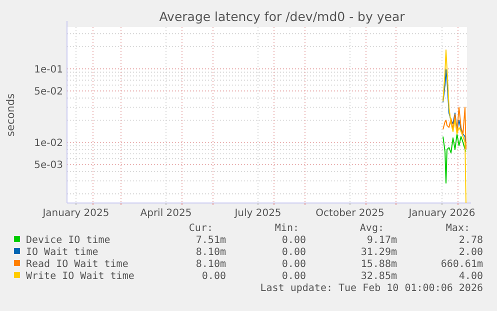  Describe the element at coordinates (62, 252) in the screenshot. I see `legend-label: IO Wait time` at that location.